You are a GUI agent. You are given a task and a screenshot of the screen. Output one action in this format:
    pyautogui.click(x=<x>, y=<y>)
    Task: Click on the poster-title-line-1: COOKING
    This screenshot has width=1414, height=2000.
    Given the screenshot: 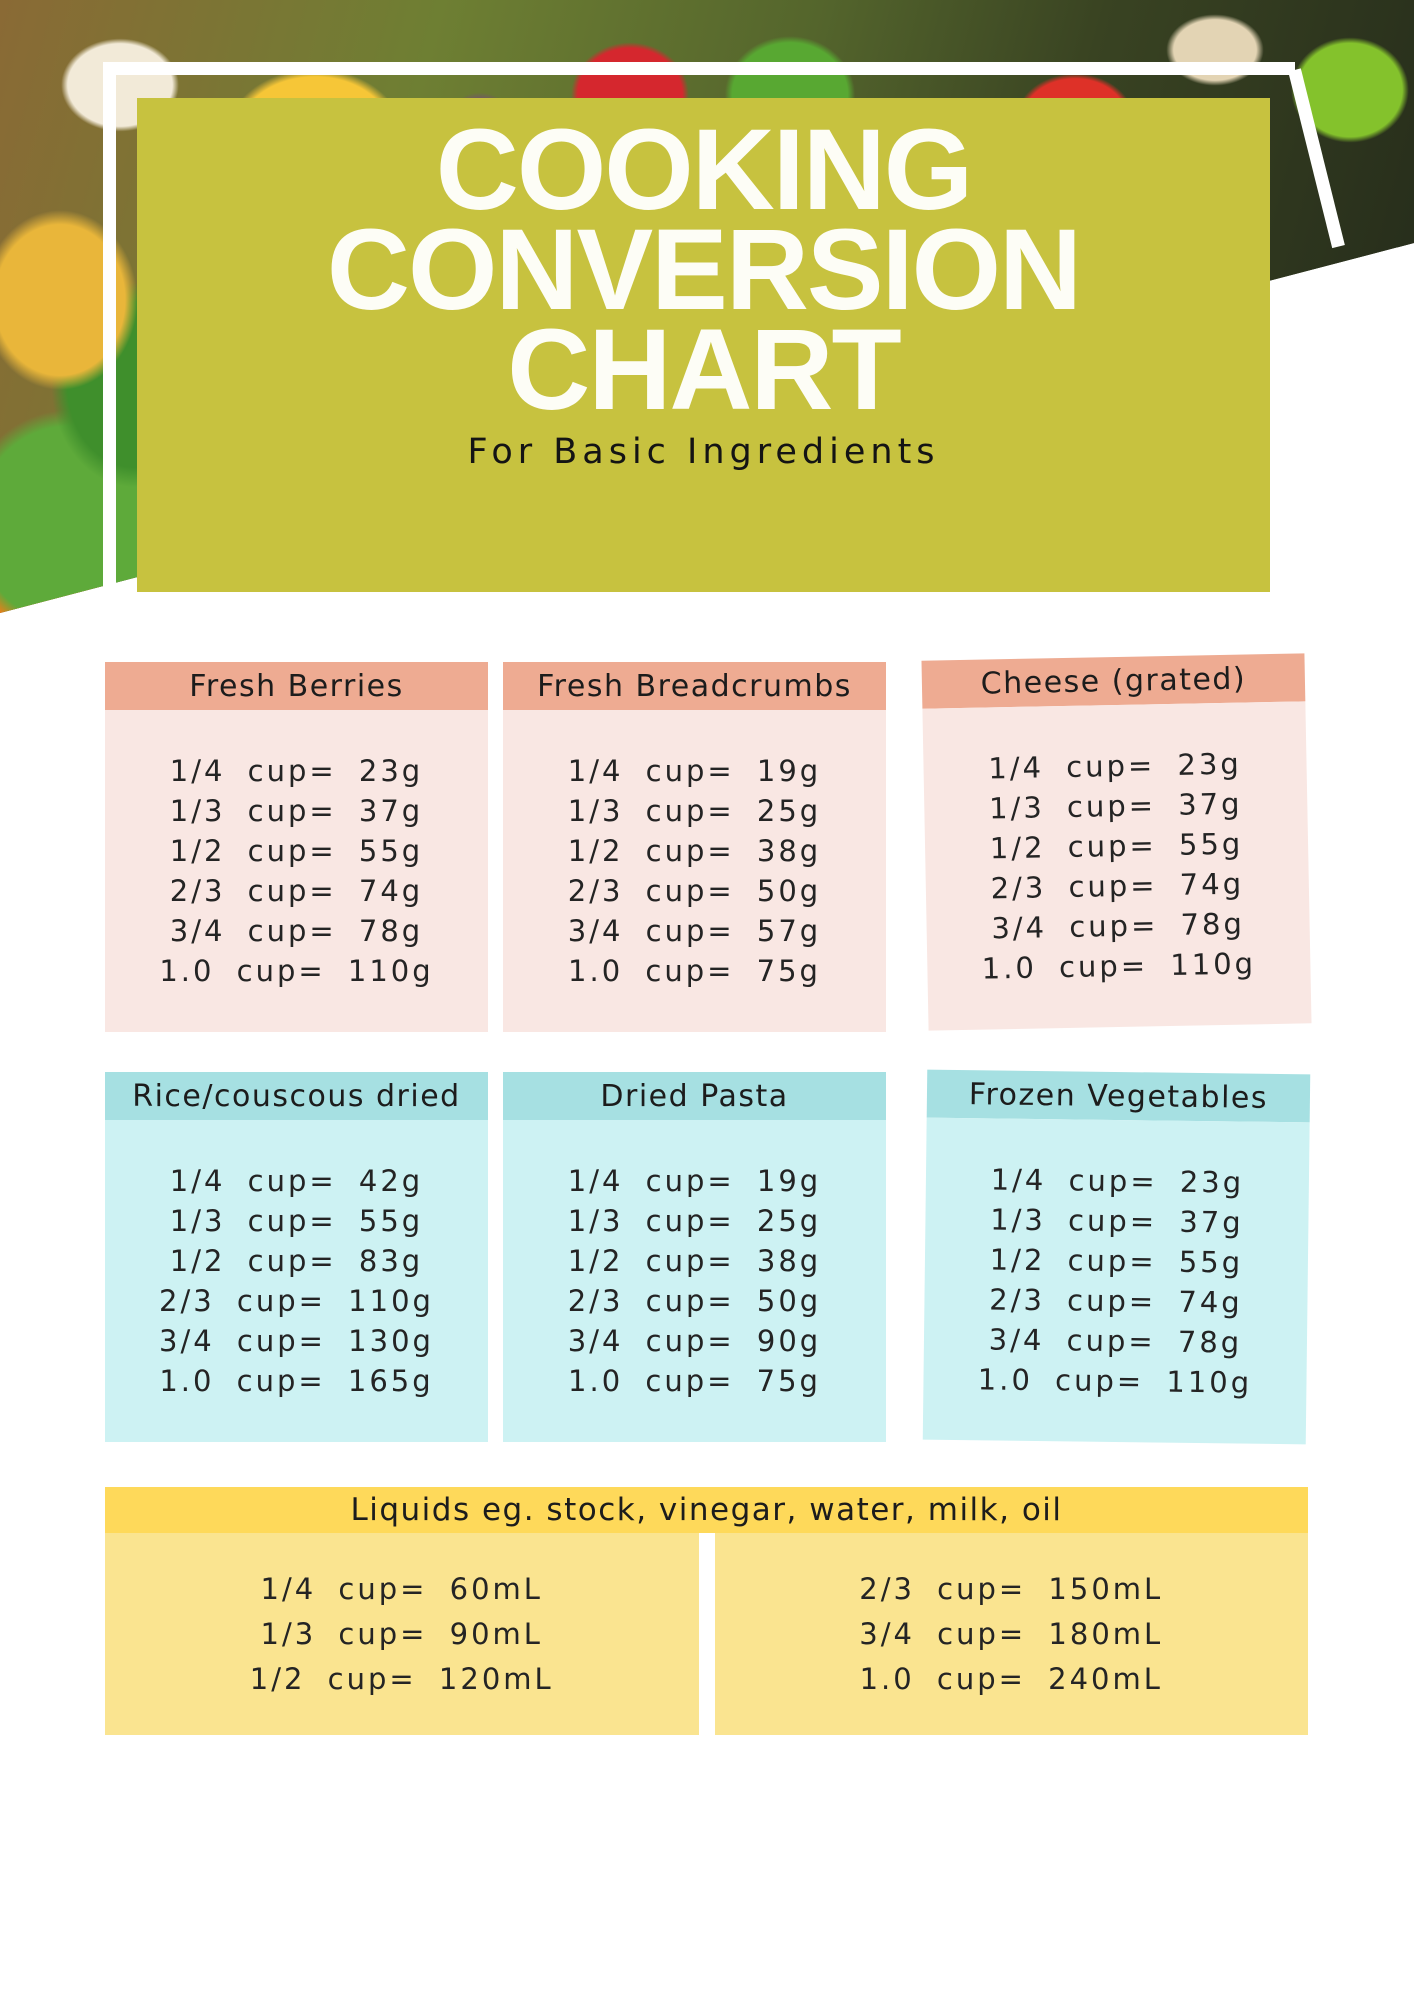 What is the action you would take?
    pyautogui.click(x=704, y=170)
    